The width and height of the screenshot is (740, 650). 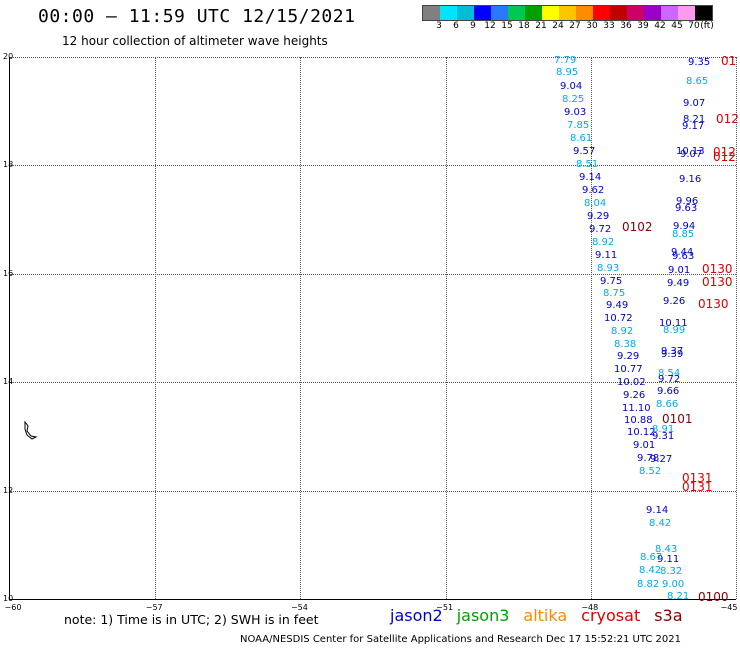 I want to click on wave-height-label: 11.10, so click(x=636, y=408).